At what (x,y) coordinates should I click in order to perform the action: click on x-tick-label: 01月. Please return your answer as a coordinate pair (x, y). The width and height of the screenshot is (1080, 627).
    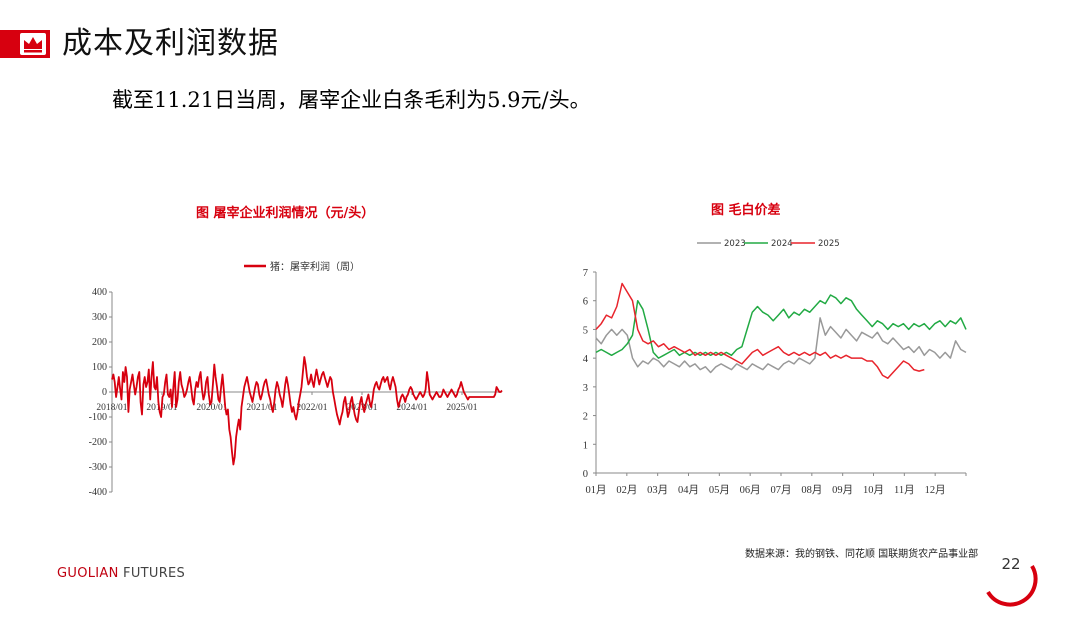
    Looking at the image, I should click on (596, 490).